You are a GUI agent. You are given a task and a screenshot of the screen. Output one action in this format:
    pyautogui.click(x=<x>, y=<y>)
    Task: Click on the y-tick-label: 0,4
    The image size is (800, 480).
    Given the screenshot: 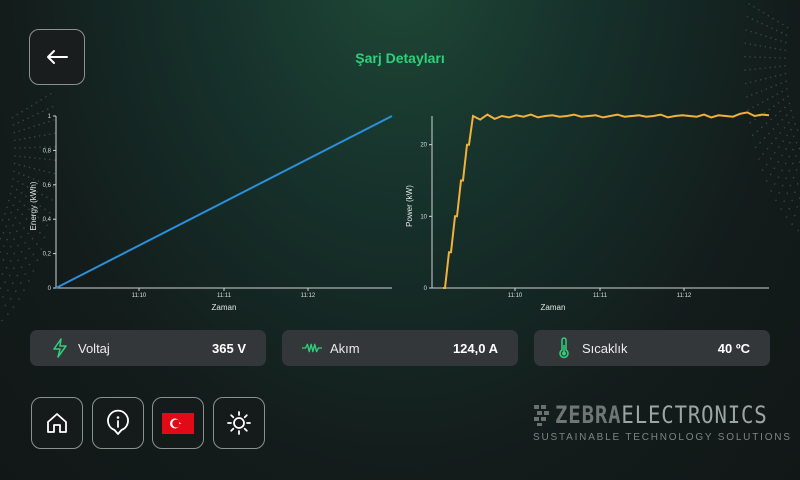 What is the action you would take?
    pyautogui.click(x=47, y=220)
    